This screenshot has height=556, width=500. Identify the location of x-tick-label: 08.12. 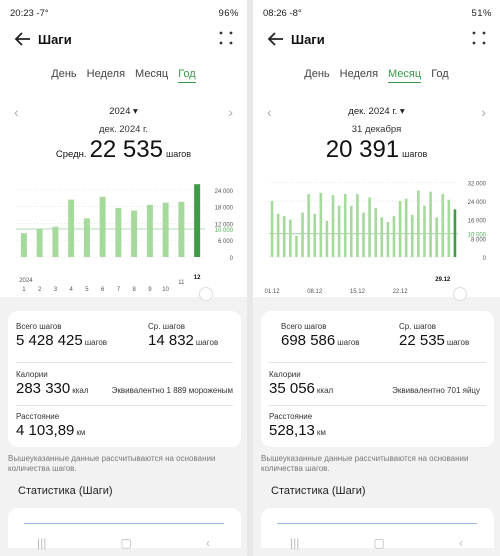
(315, 292).